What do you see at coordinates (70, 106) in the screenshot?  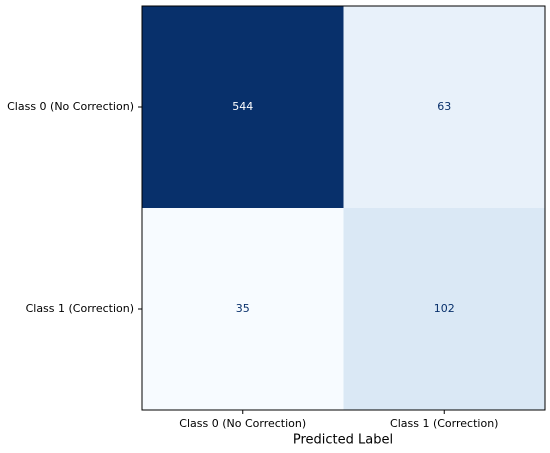 I see `y-tick-label: Class 0 (No Correction)` at bounding box center [70, 106].